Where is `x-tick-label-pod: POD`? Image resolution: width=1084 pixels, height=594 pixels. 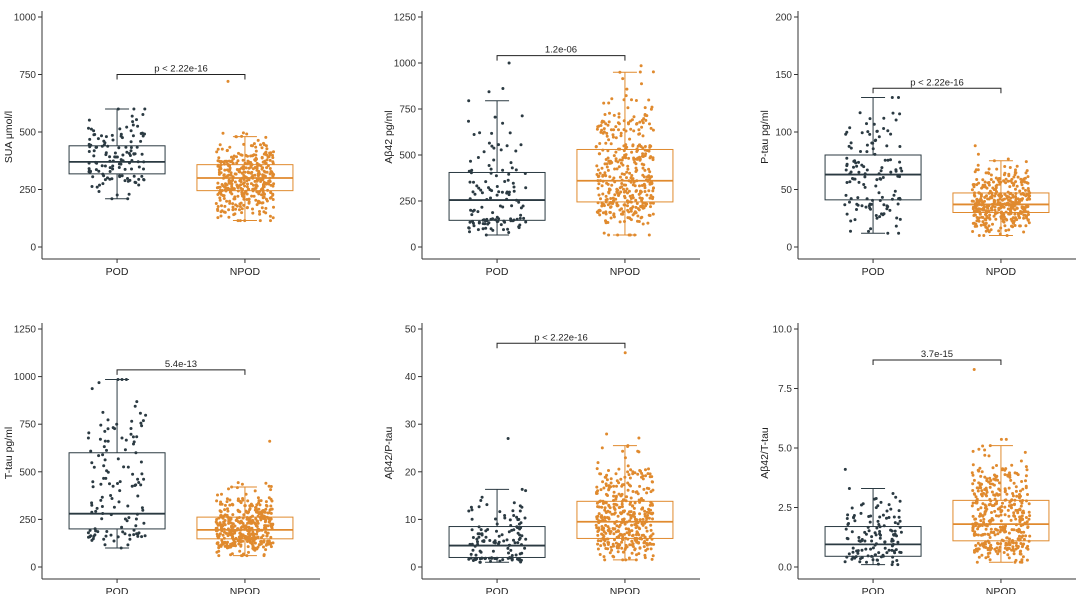 x-tick-label-pod: POD is located at coordinates (117, 272).